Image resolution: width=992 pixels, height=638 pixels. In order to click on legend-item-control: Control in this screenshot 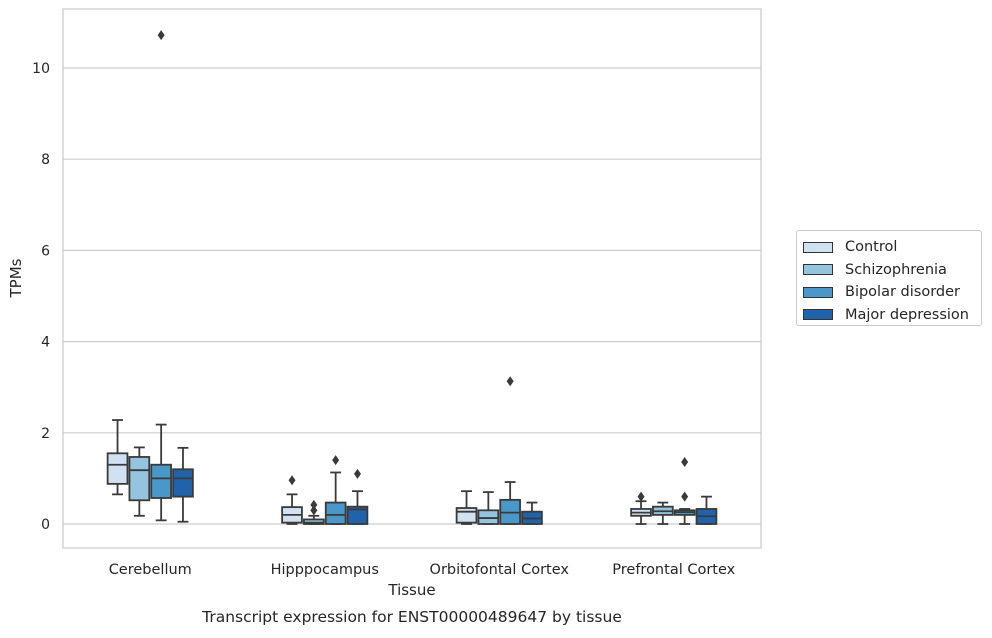, I will do `click(892, 247)`.